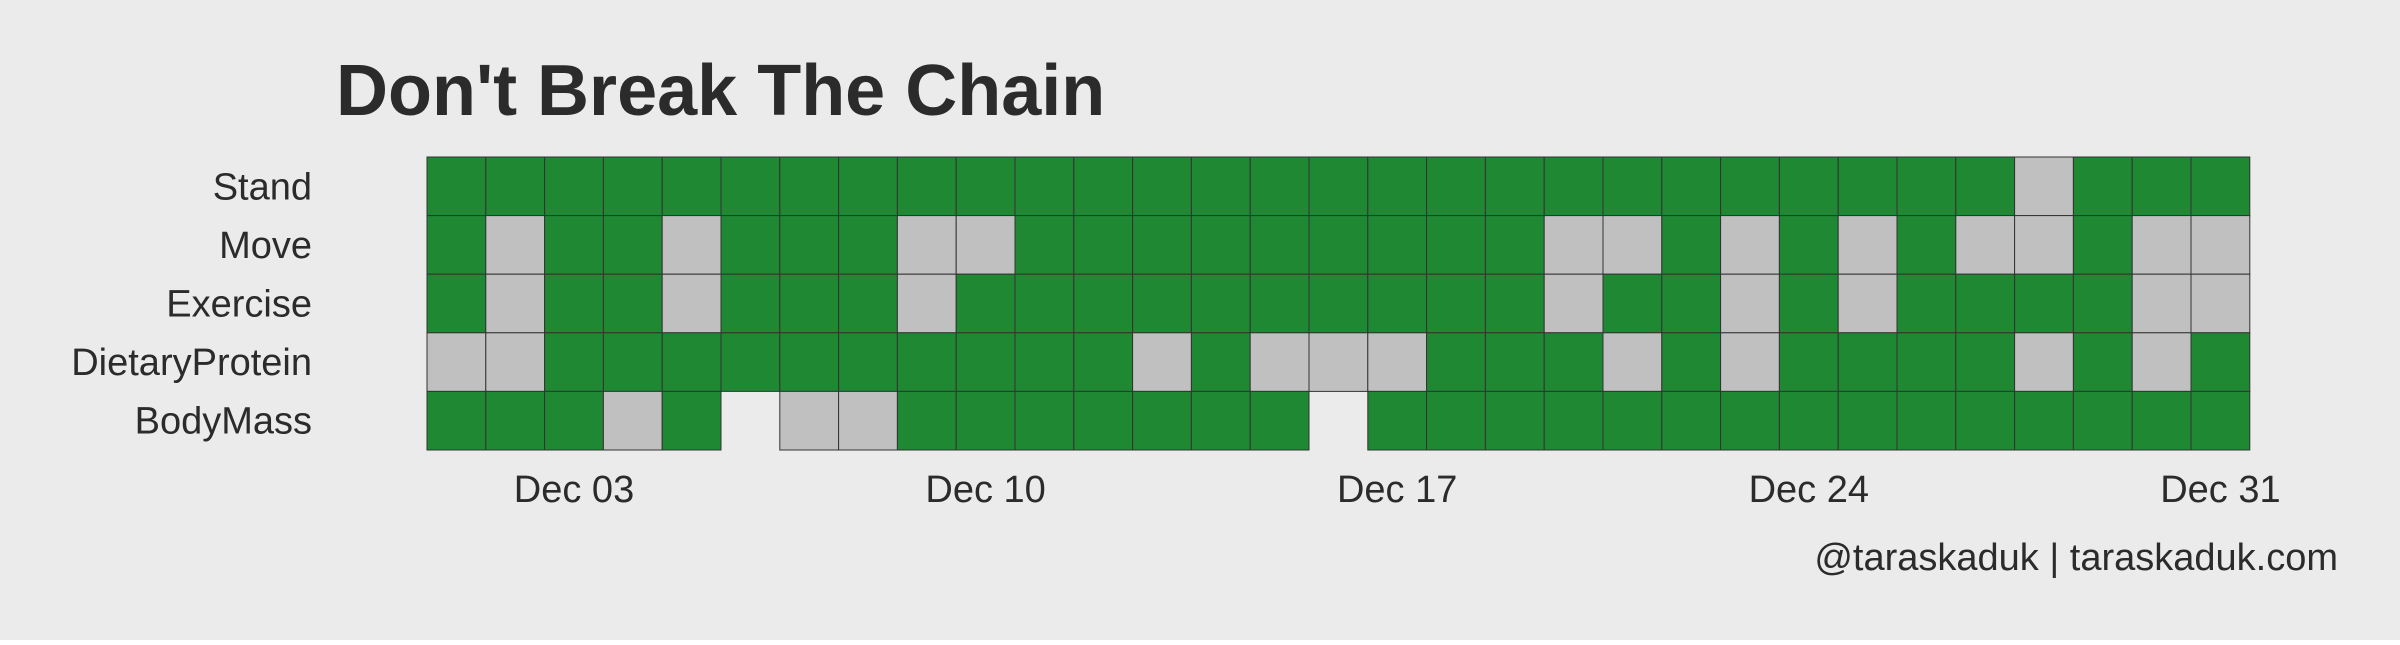  I want to click on x-tick-label: Dec 03, so click(574, 490).